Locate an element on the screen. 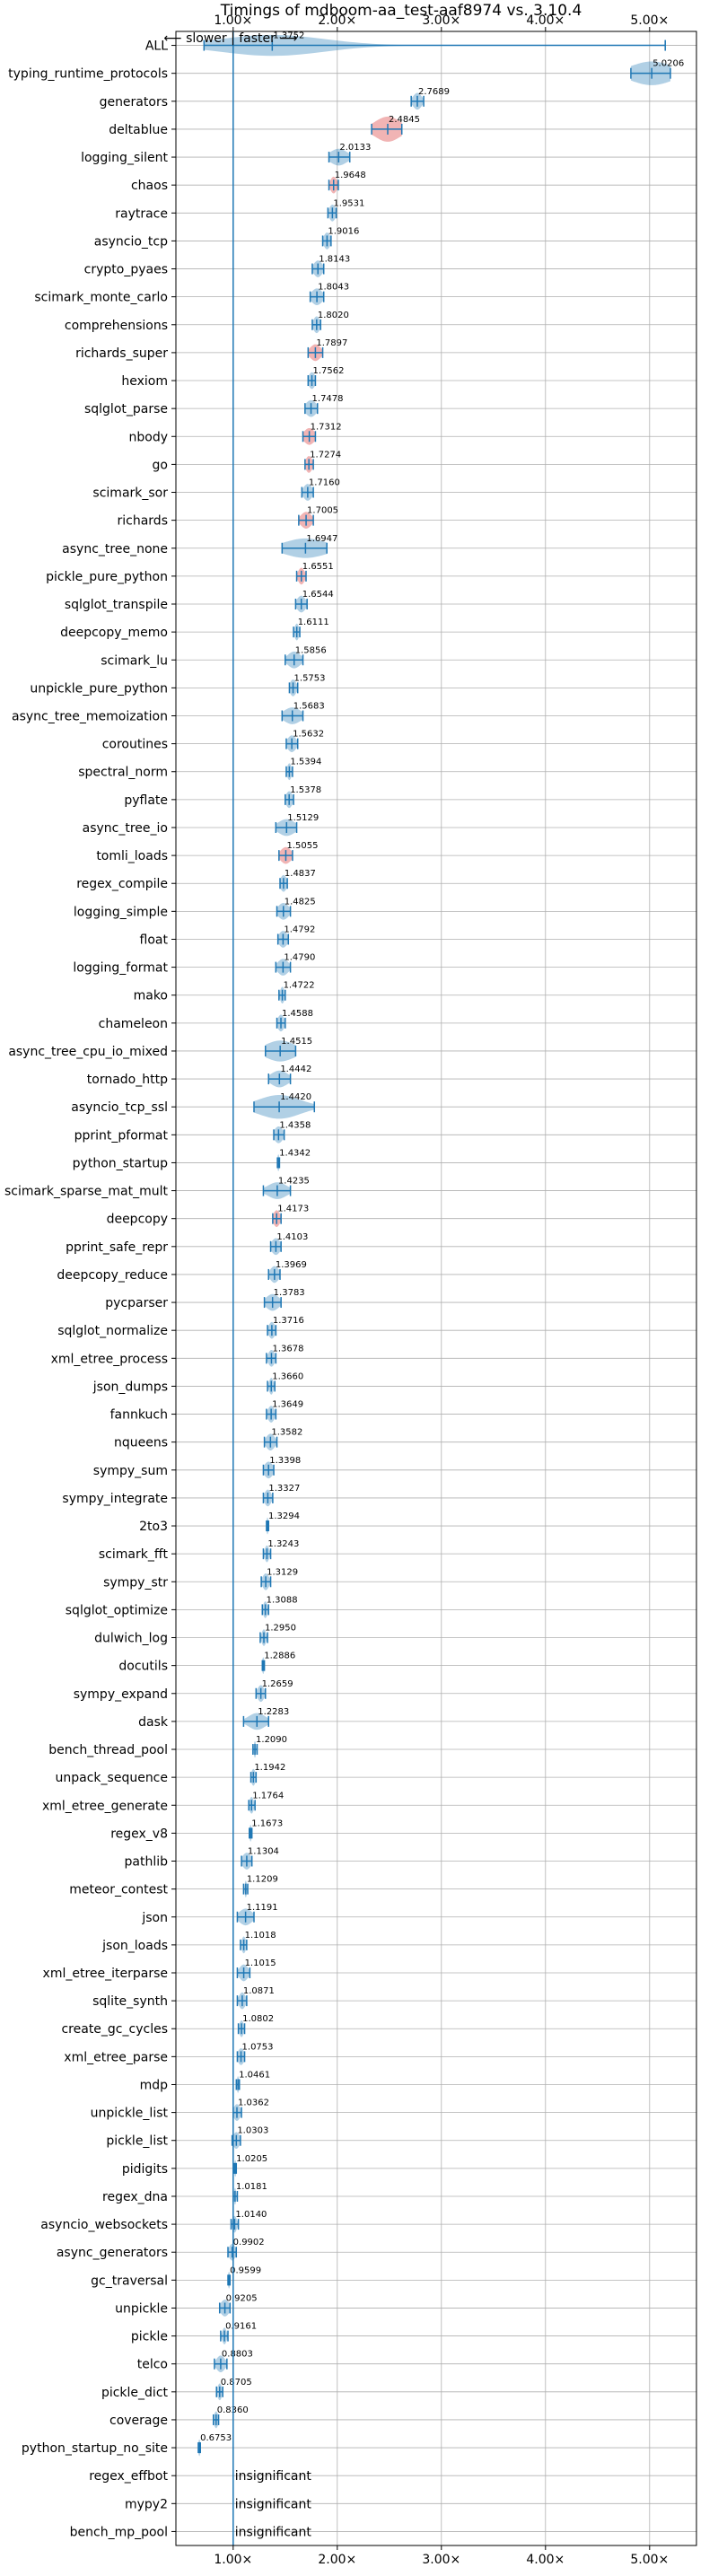 The height and width of the screenshot is (2576, 718). benchmark-label: xml_etree_parse is located at coordinates (116, 2057).